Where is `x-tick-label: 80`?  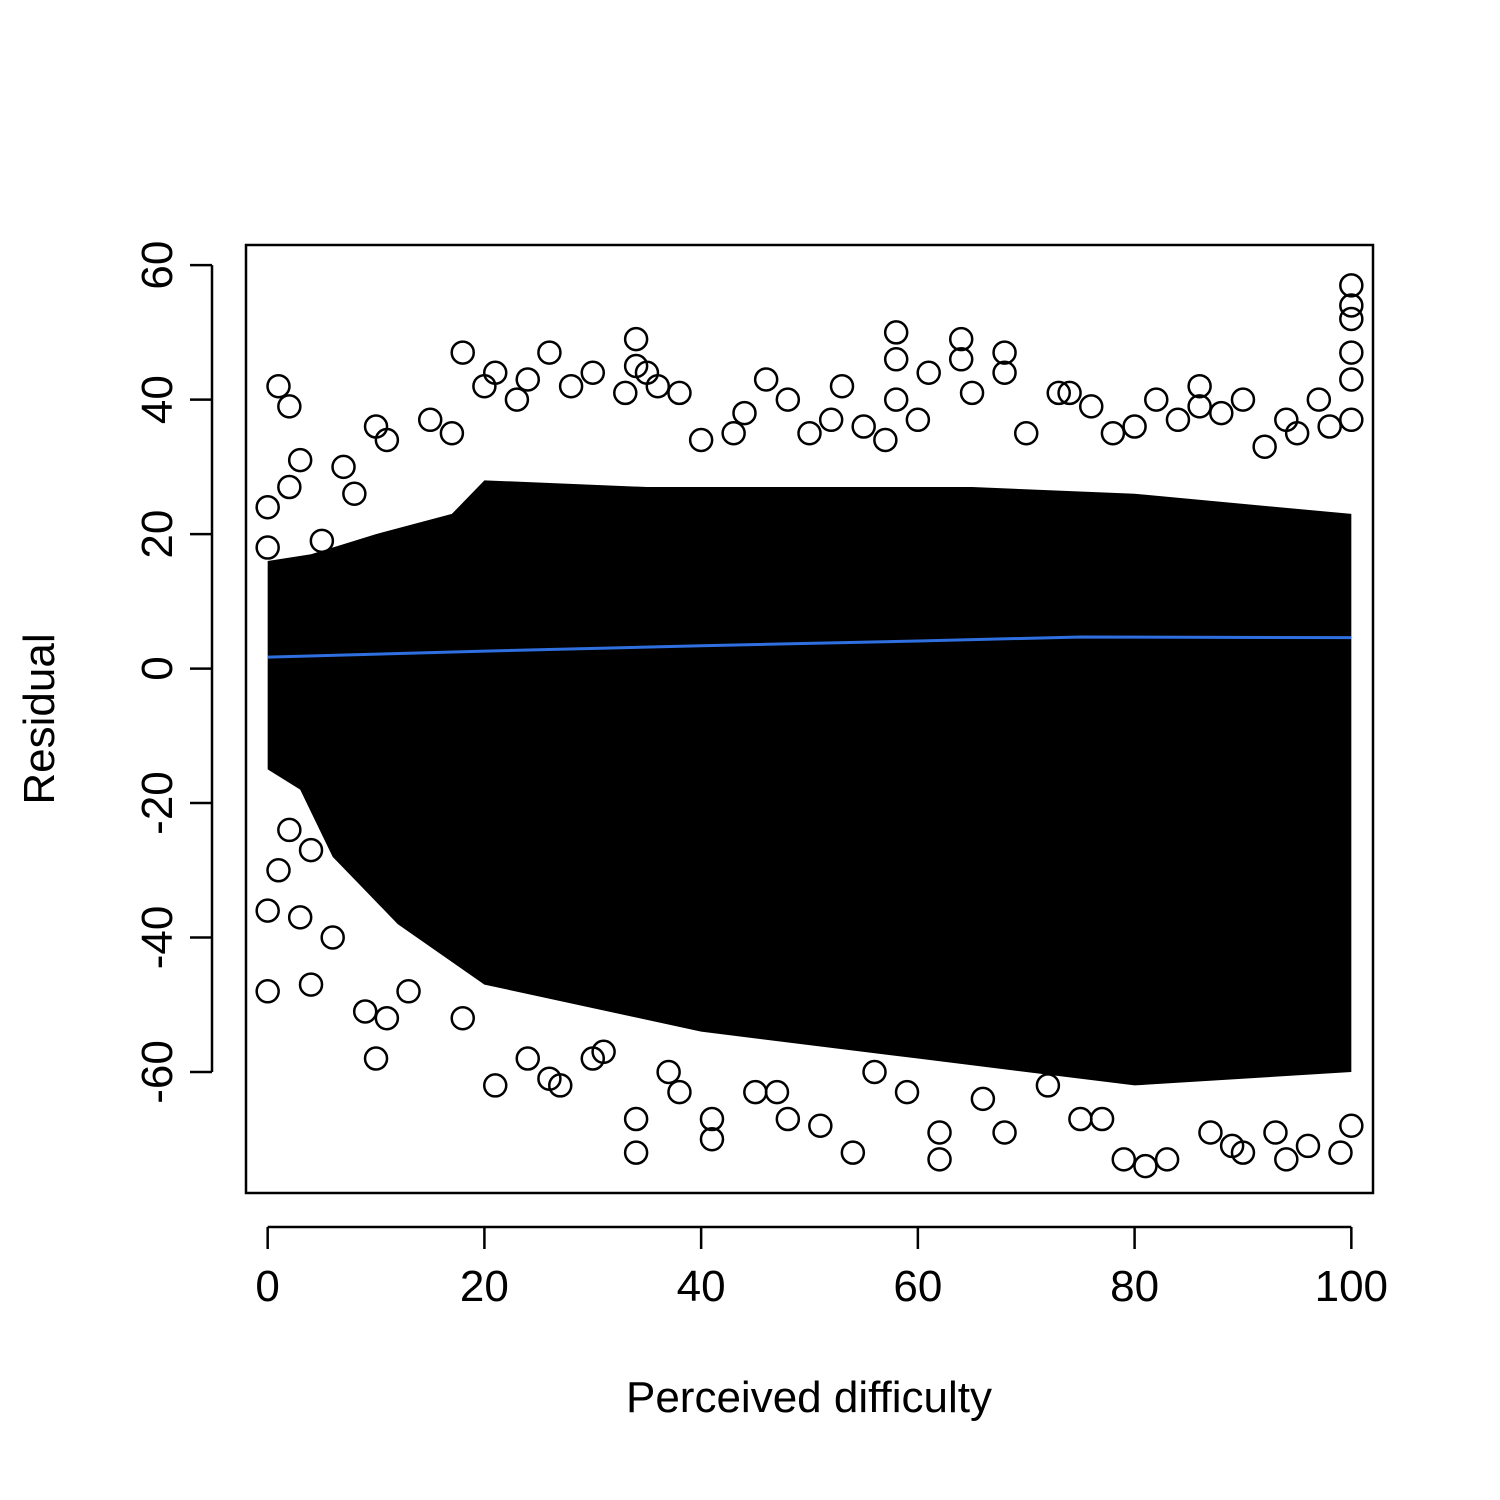
x-tick-label: 80 is located at coordinates (1134, 1286).